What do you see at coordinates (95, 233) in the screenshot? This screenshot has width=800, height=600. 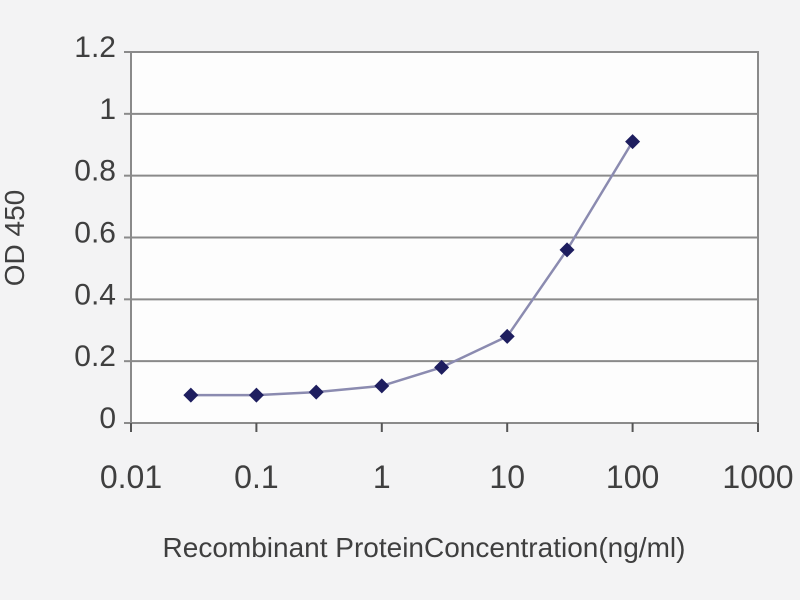 I see `y-tick-label-0.6: 0.6` at bounding box center [95, 233].